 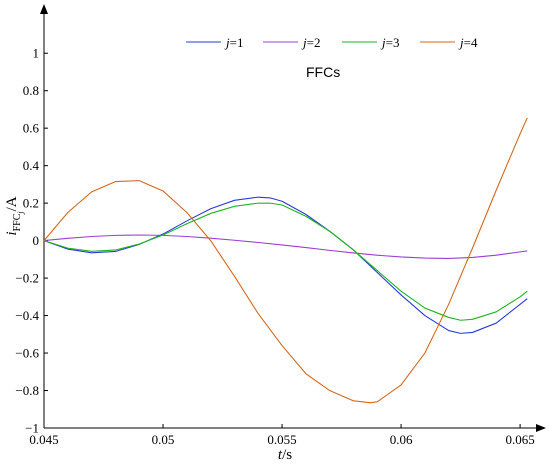 I want to click on y-axis-title-unit: /A, so click(x=12, y=203).